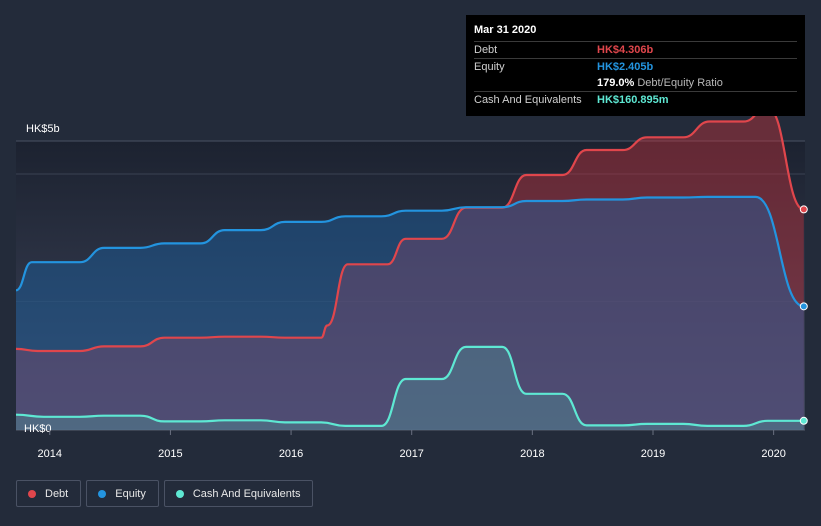  What do you see at coordinates (102, 493) in the screenshot?
I see `legend-dot-equity` at bounding box center [102, 493].